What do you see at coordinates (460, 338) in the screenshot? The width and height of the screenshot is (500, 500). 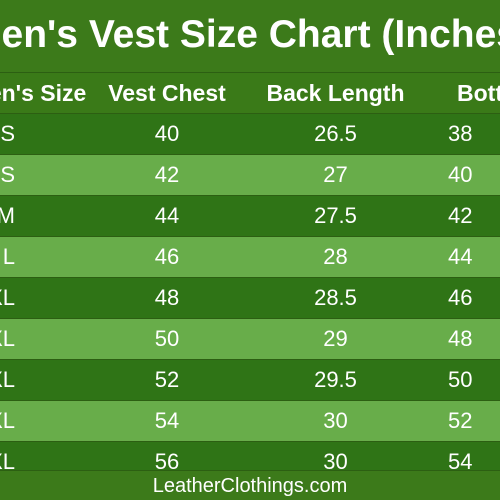 I see `bottom-cell: 48` at bounding box center [460, 338].